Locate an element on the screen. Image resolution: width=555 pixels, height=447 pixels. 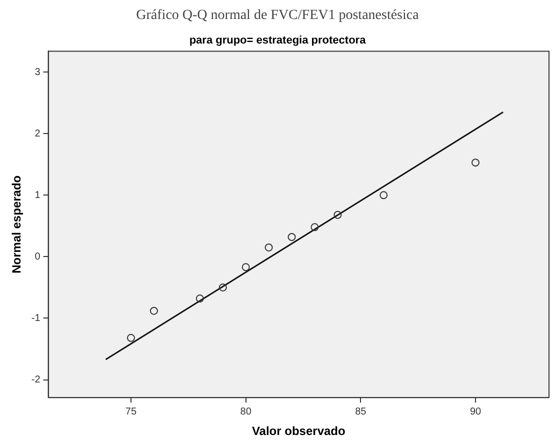
chart-subtitle: para grupo= estrategia protectora is located at coordinates (278, 40).